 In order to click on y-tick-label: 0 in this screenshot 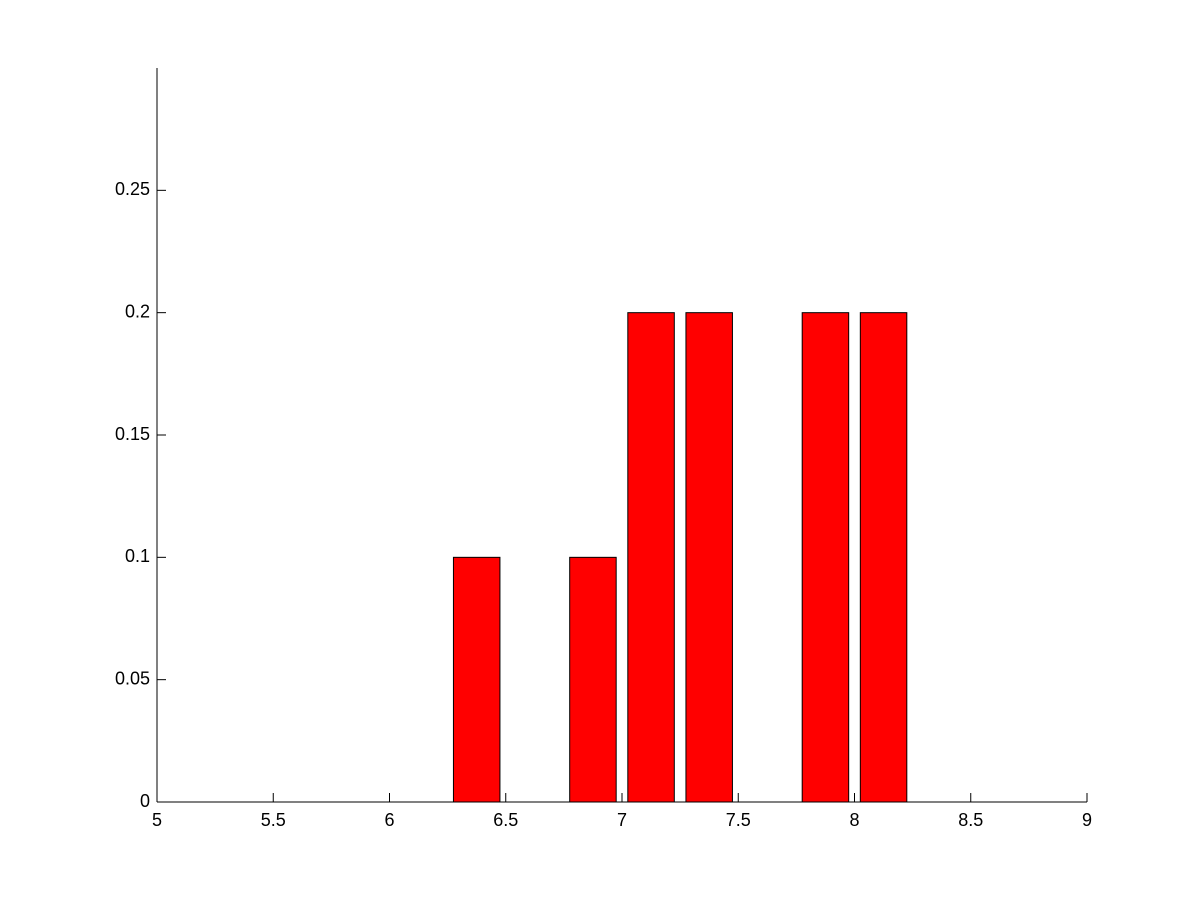, I will do `click(145, 801)`.